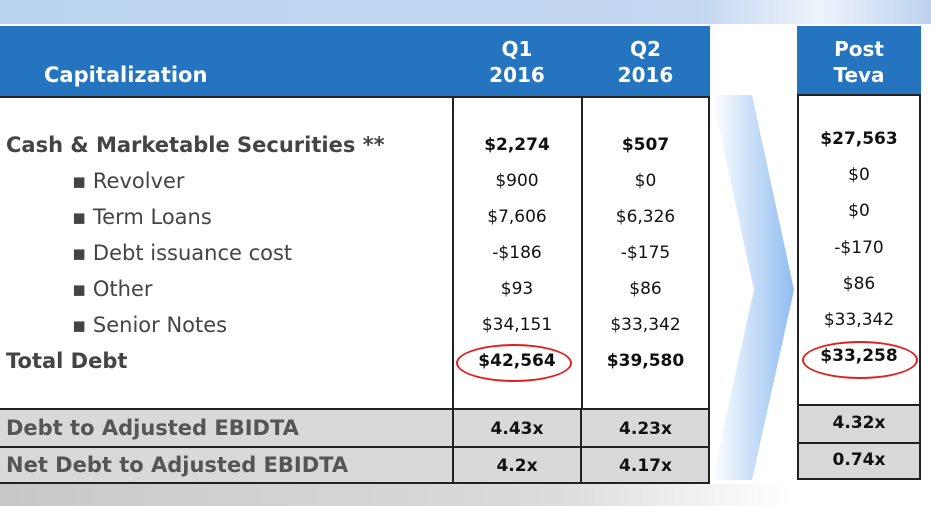 The height and width of the screenshot is (506, 931). What do you see at coordinates (195, 145) in the screenshot?
I see `row-label: Cash & Marketable Securities **` at bounding box center [195, 145].